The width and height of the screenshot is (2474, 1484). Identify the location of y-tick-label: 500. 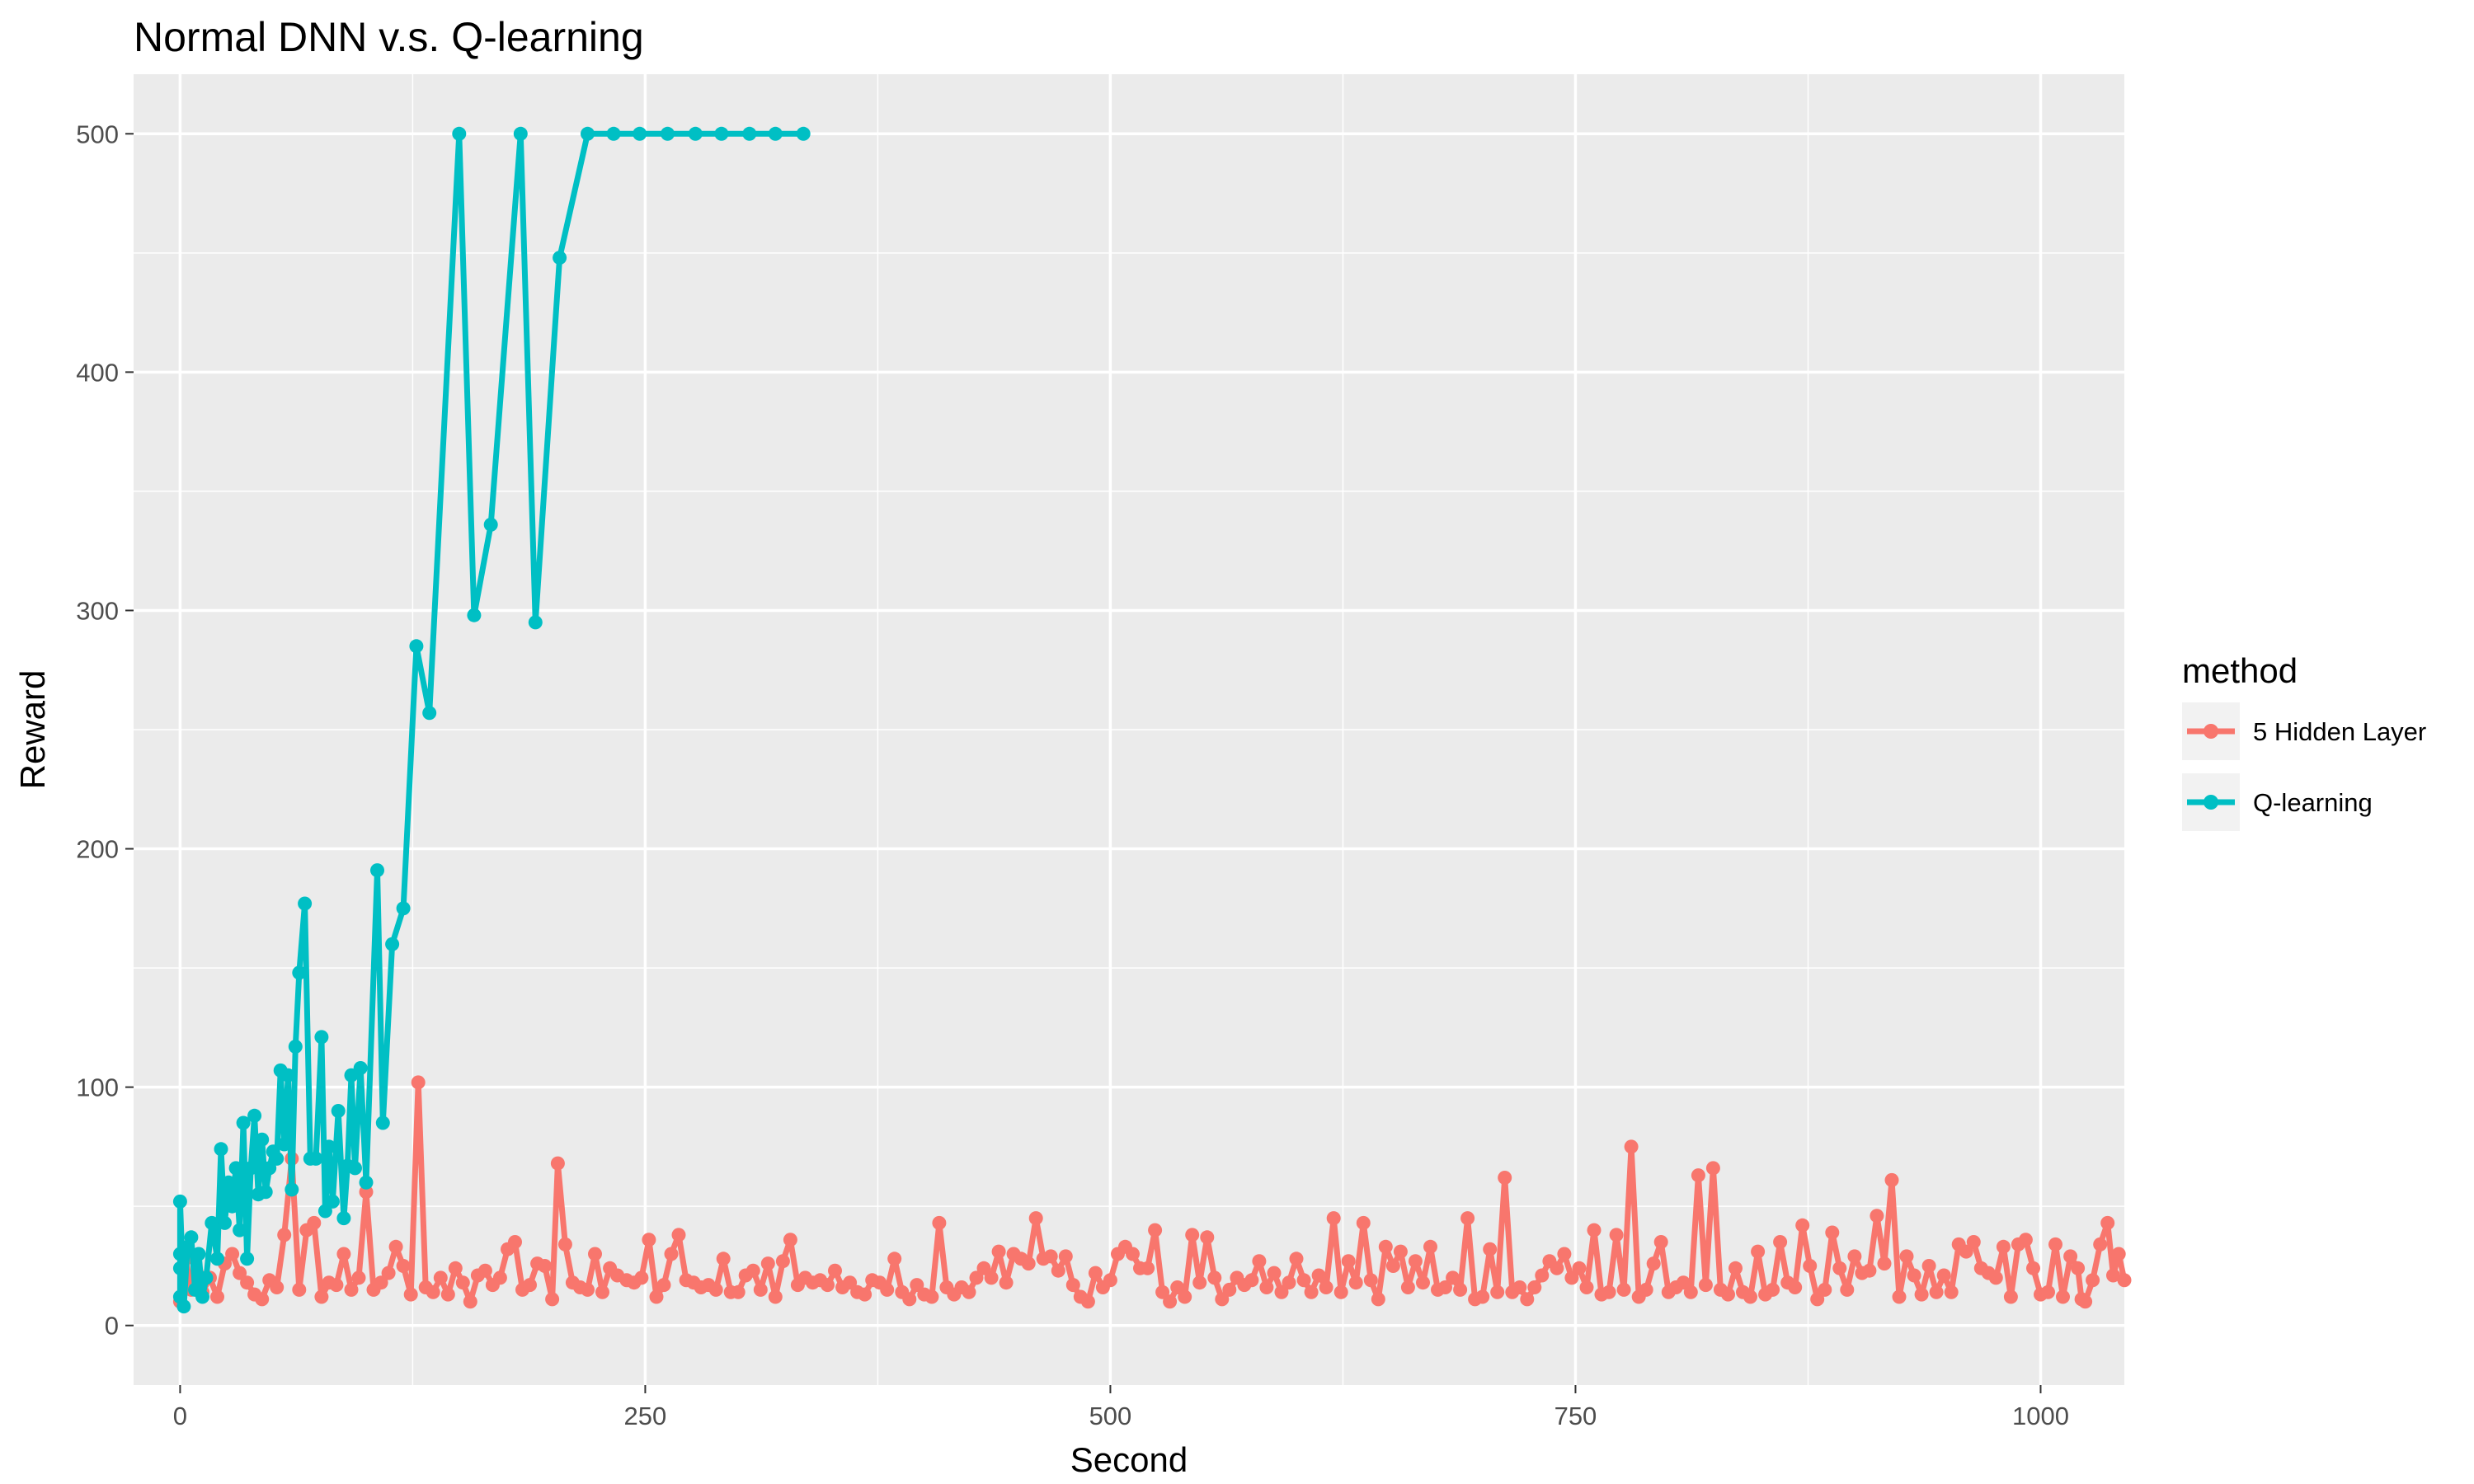
(97, 134).